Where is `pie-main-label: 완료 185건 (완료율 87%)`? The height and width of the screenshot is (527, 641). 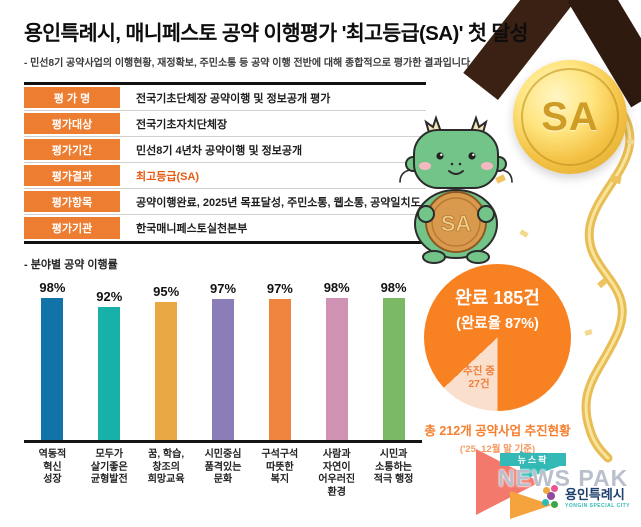
pie-main-label: 완료 185건 (완료율 87%) is located at coordinates (497, 308).